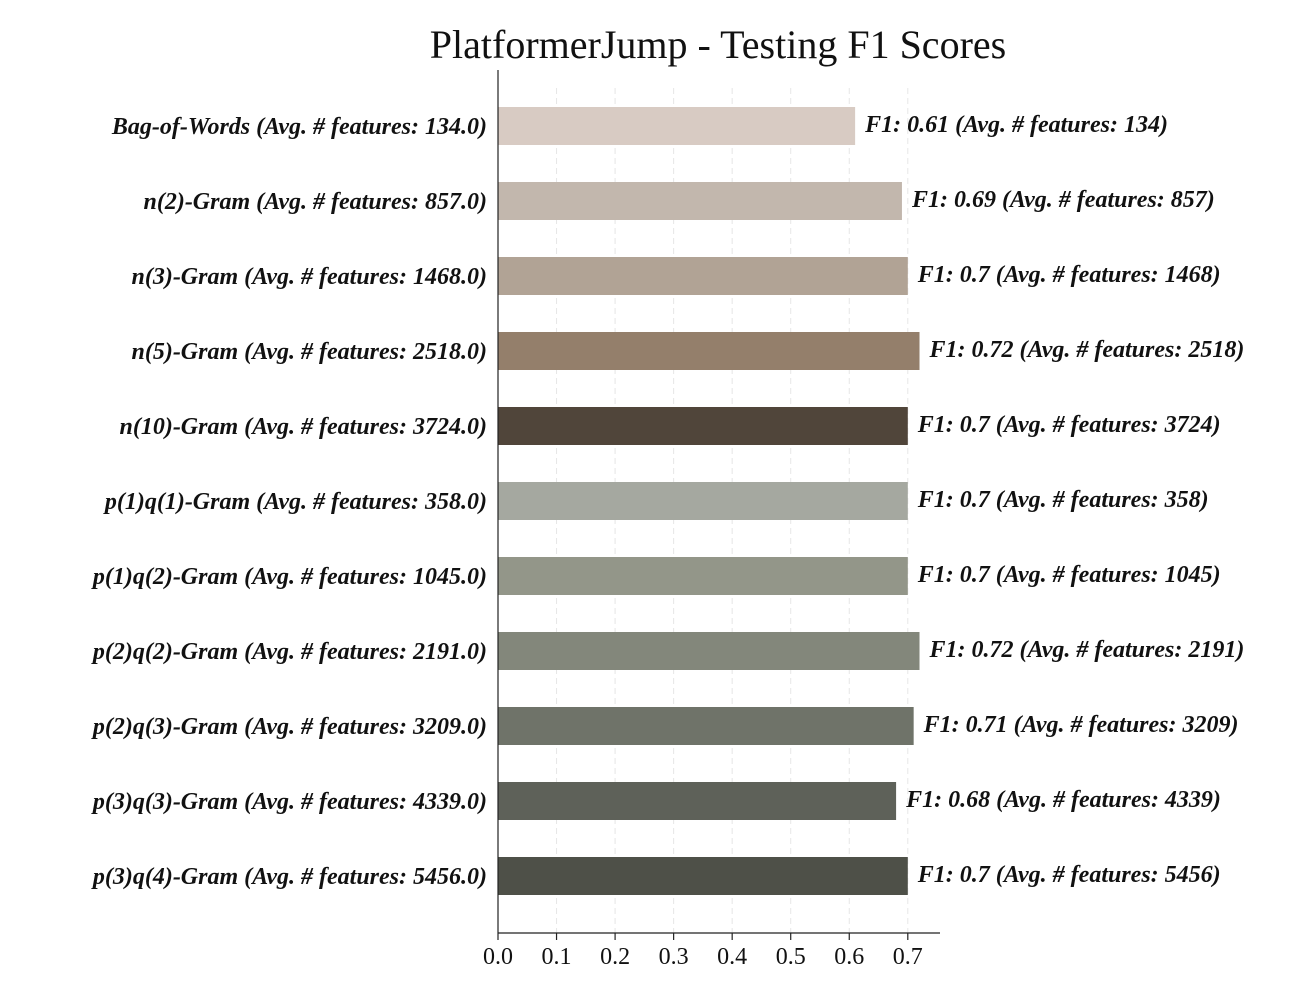  I want to click on x-axis-ticks: 0.0 0.1 0.2 0.3 0.4 0.5 0.6 0.7, so click(703, 951).